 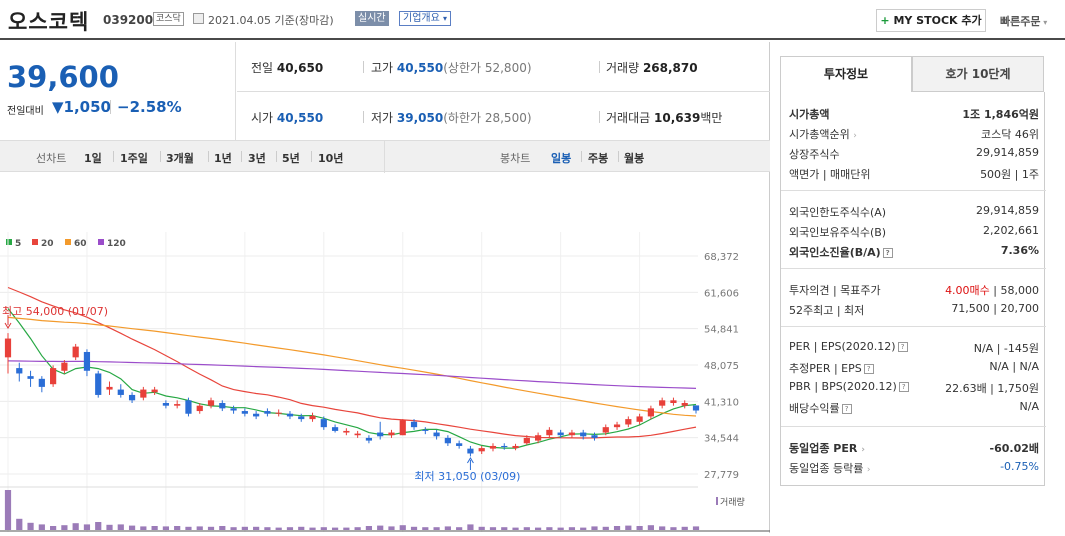 What do you see at coordinates (914, 153) in the screenshot?
I see `shares-row: 상장주식수 29,914,859` at bounding box center [914, 153].